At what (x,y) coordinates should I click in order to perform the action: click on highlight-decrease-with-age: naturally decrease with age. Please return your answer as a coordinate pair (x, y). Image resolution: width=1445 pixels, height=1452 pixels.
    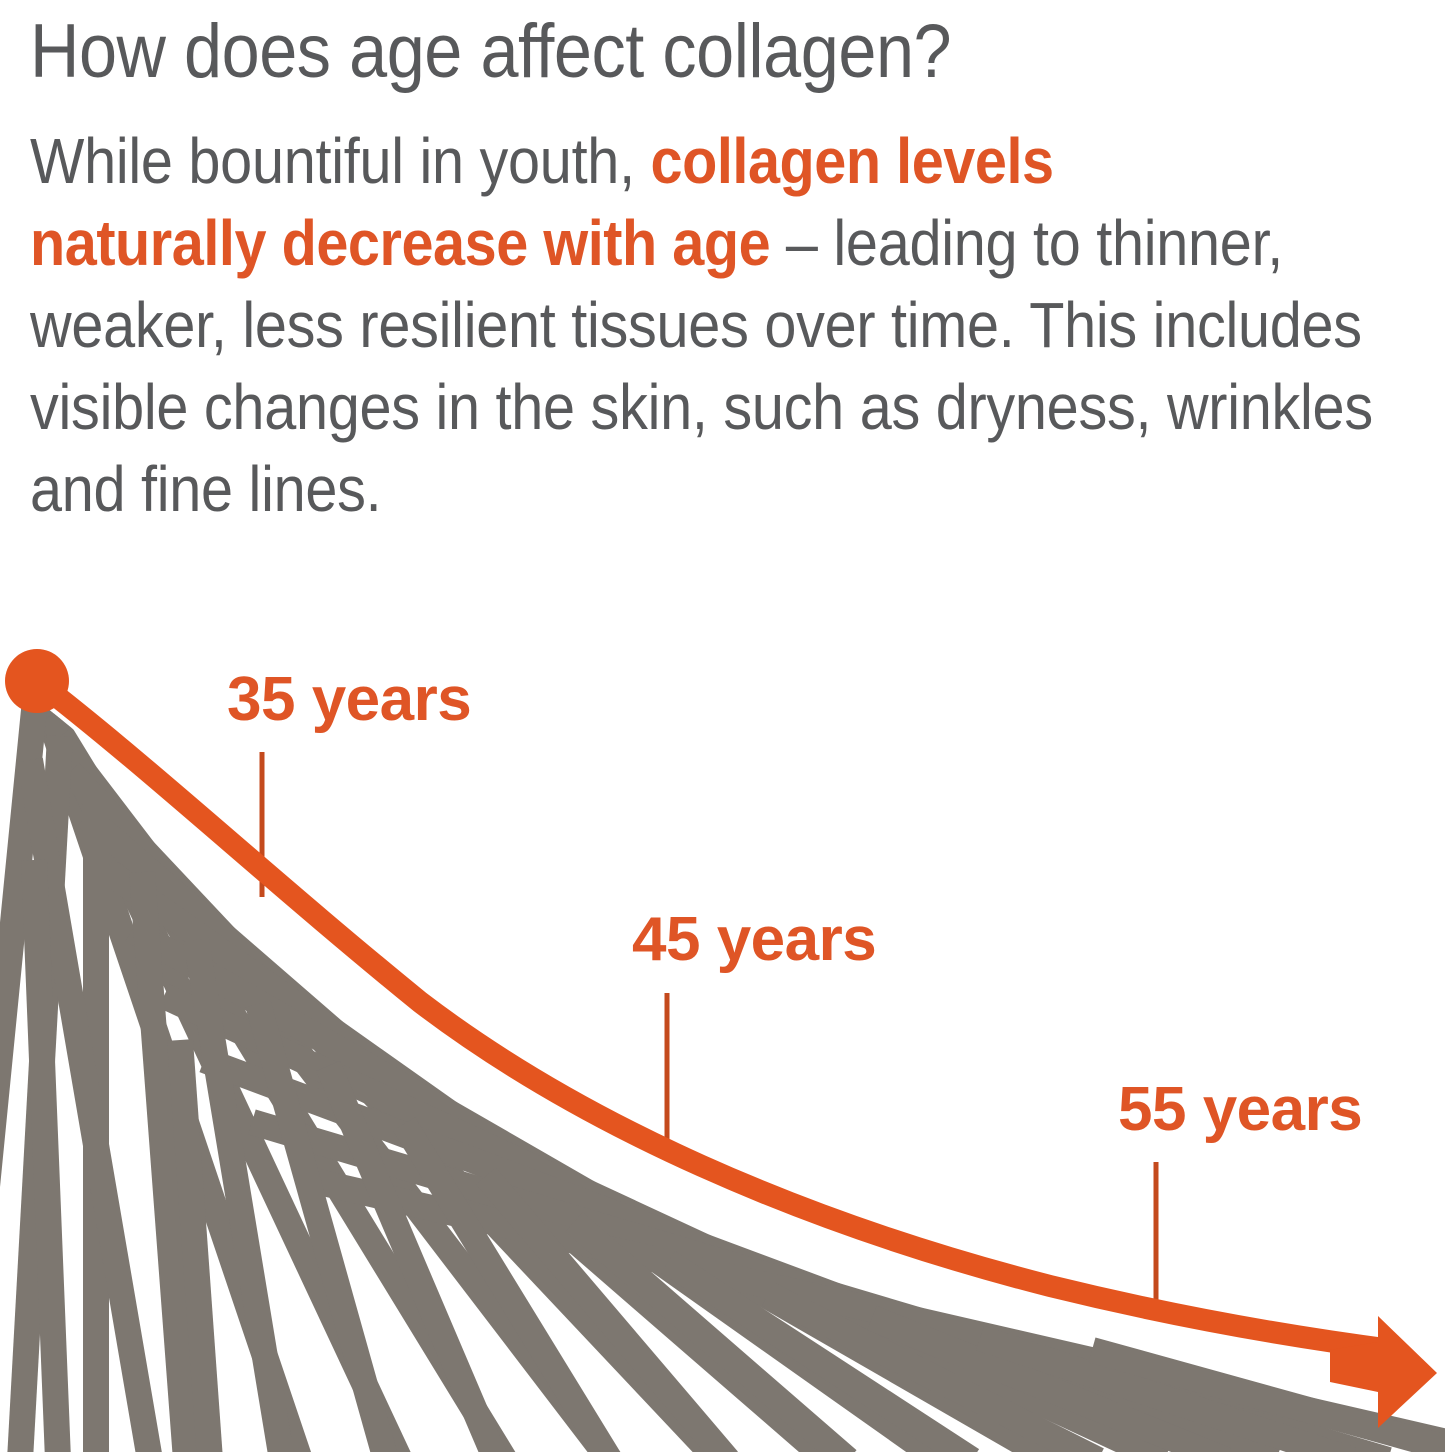
    Looking at the image, I should click on (400, 243).